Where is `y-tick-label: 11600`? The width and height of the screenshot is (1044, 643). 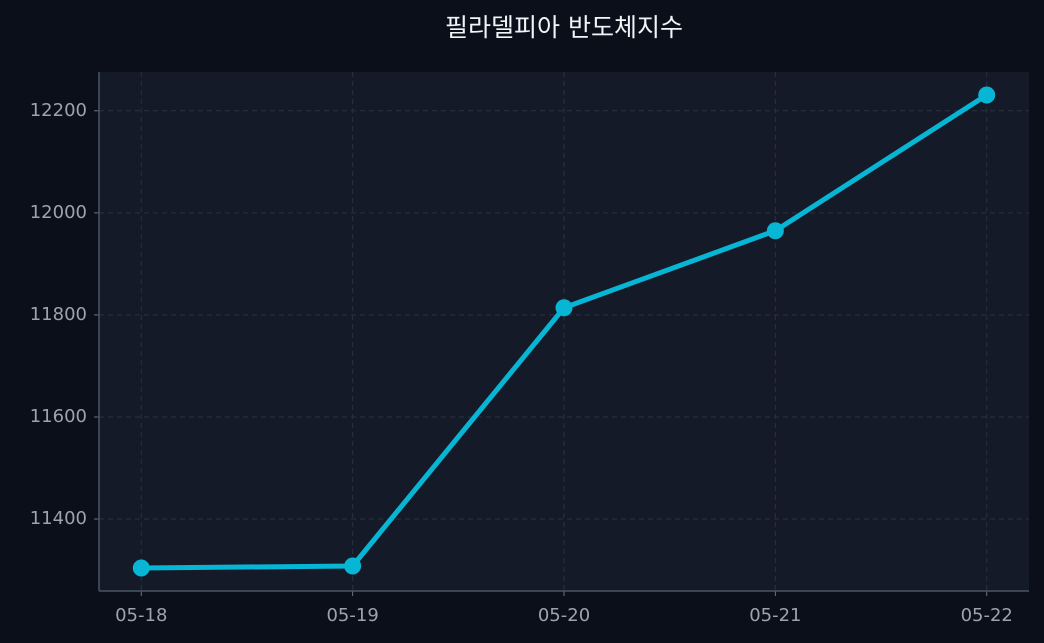 y-tick-label: 11600 is located at coordinates (58, 416).